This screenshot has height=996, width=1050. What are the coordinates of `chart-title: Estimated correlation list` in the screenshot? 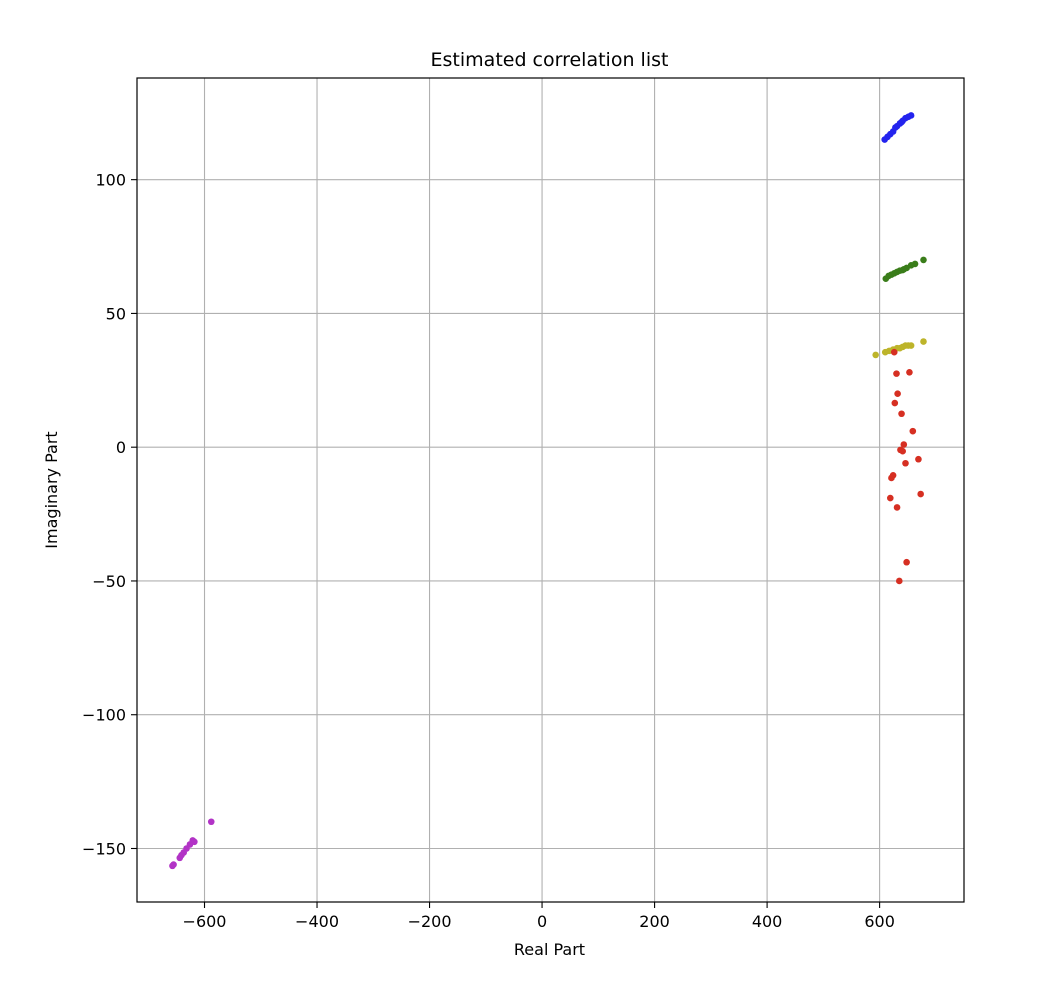 It's located at (550, 60).